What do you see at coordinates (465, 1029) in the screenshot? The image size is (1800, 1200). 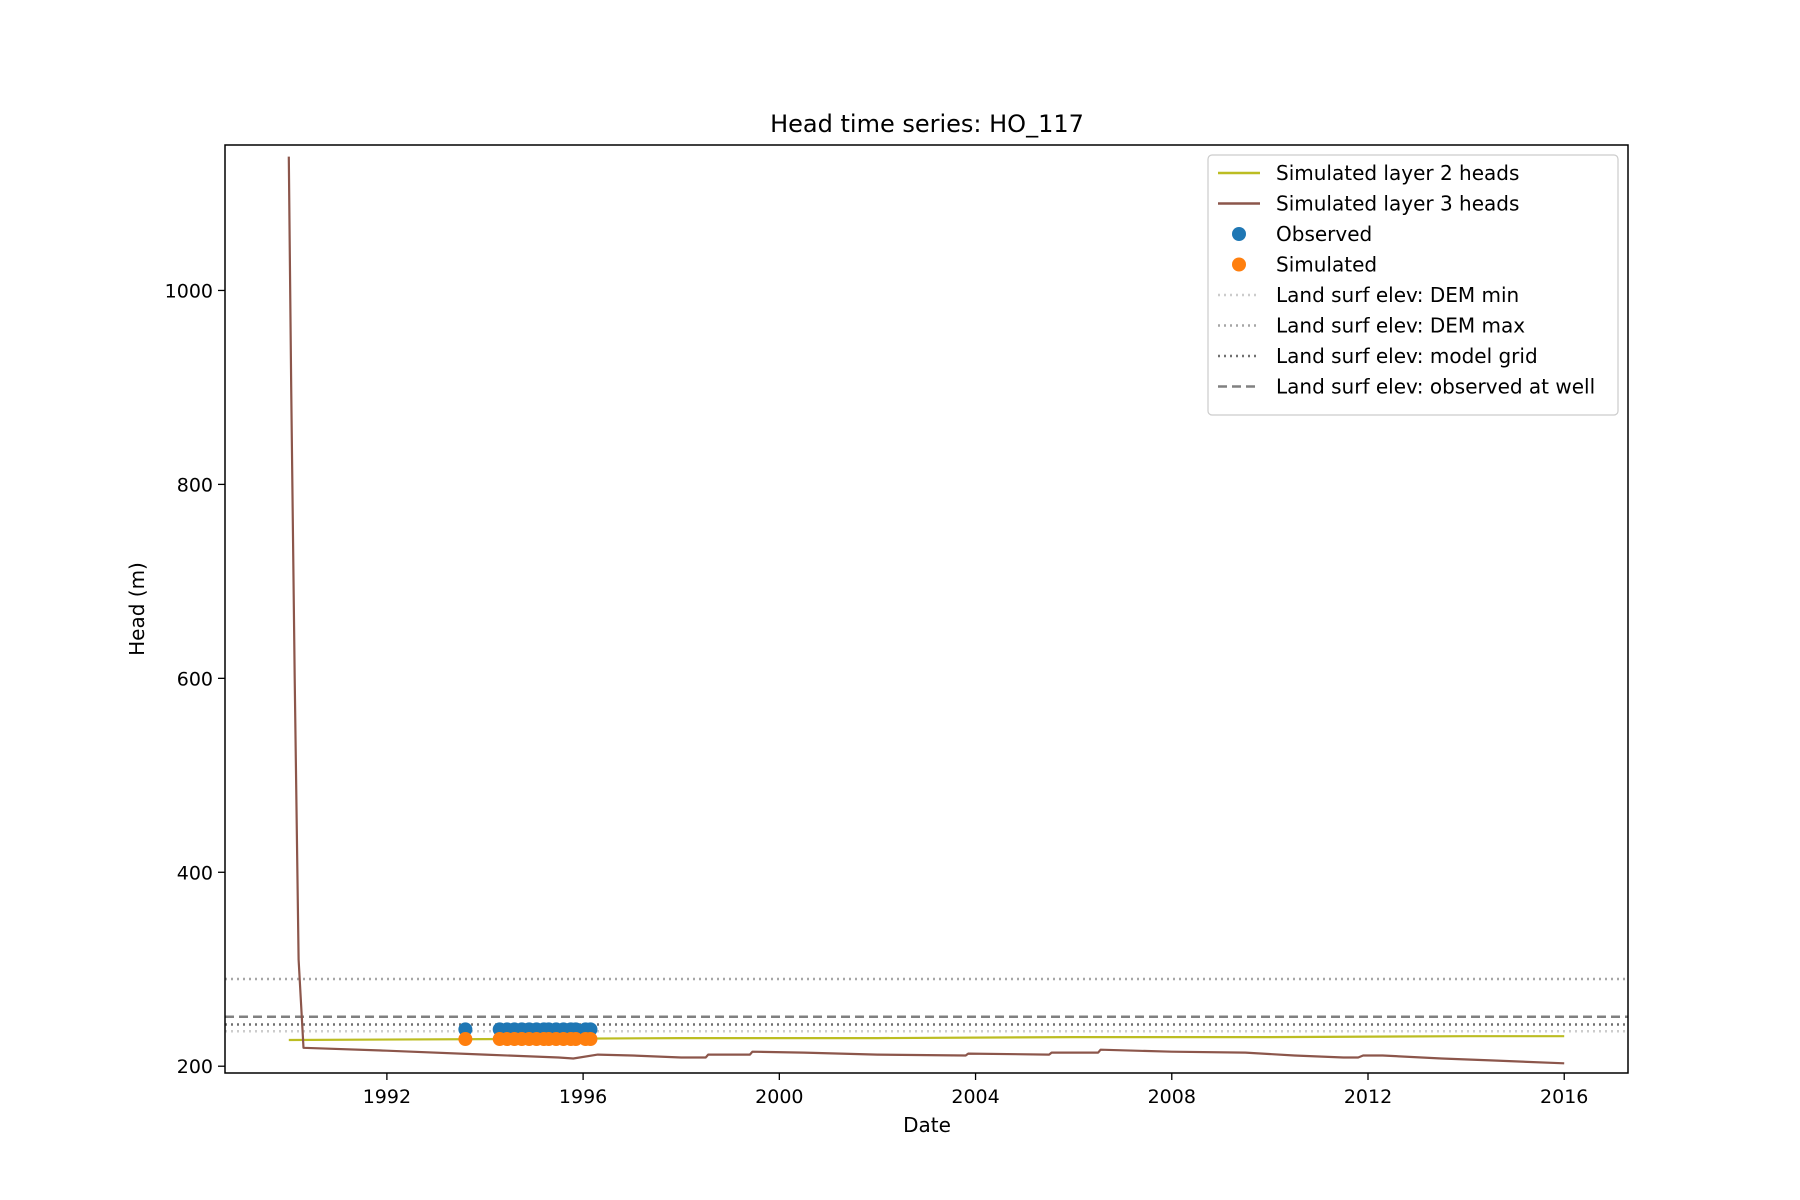 I see `point-observed` at bounding box center [465, 1029].